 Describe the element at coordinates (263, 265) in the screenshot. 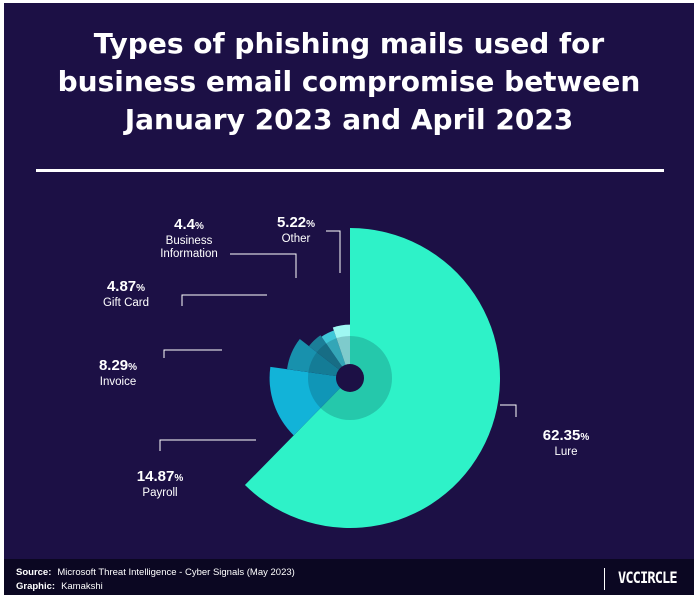

I see `leader-line-business-information` at that location.